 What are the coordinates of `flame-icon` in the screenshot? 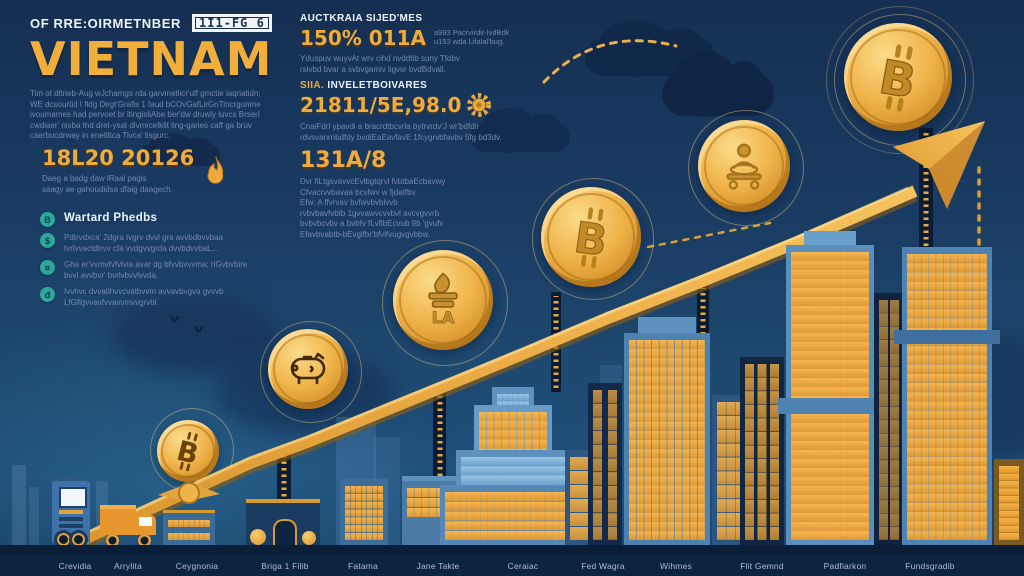 It's located at (215, 170).